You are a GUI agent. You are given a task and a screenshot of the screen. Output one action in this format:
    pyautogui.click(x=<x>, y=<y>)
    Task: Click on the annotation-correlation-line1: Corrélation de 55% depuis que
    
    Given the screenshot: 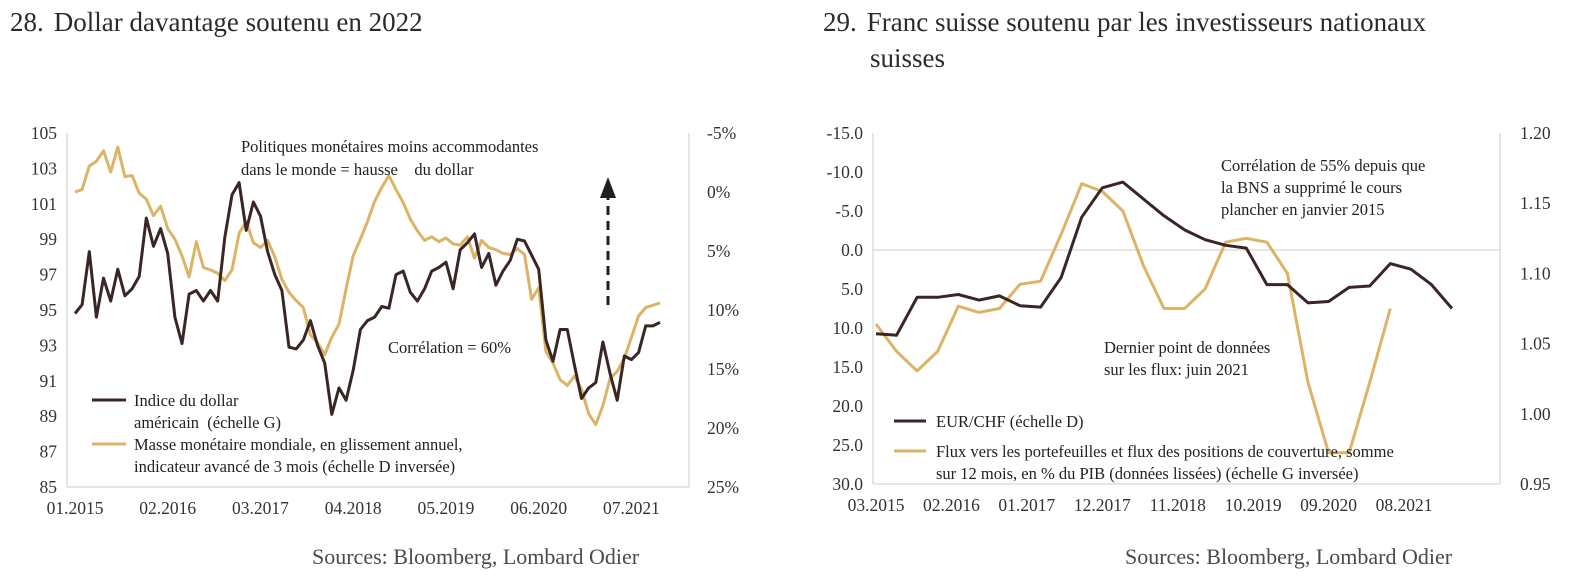 What is the action you would take?
    pyautogui.click(x=1323, y=165)
    